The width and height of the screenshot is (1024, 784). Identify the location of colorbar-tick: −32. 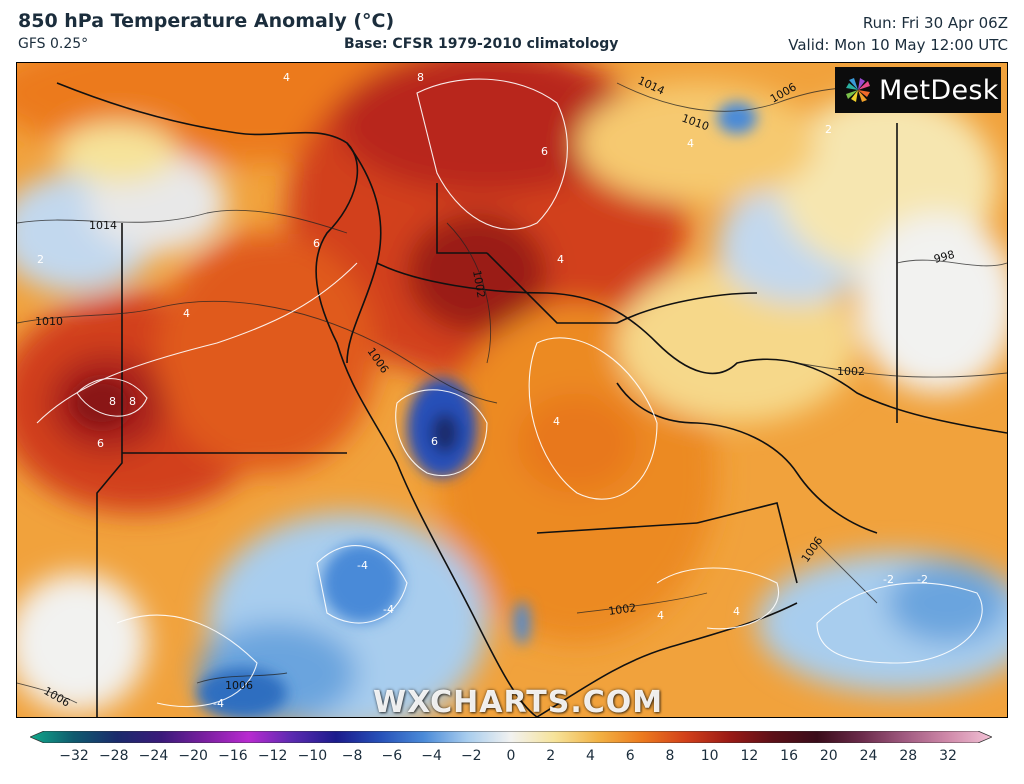
(74, 756).